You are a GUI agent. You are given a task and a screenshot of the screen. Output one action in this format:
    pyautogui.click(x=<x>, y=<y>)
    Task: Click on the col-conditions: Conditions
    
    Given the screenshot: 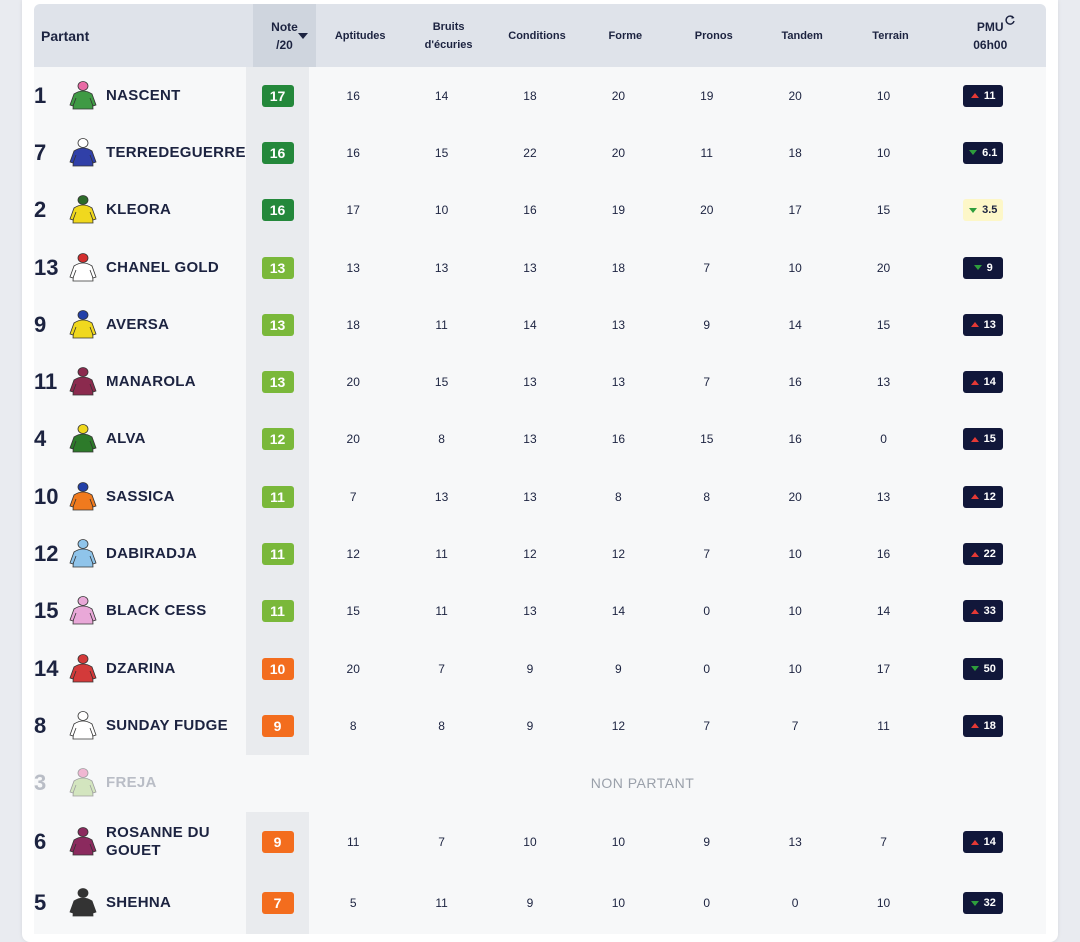 What is the action you would take?
    pyautogui.click(x=537, y=35)
    